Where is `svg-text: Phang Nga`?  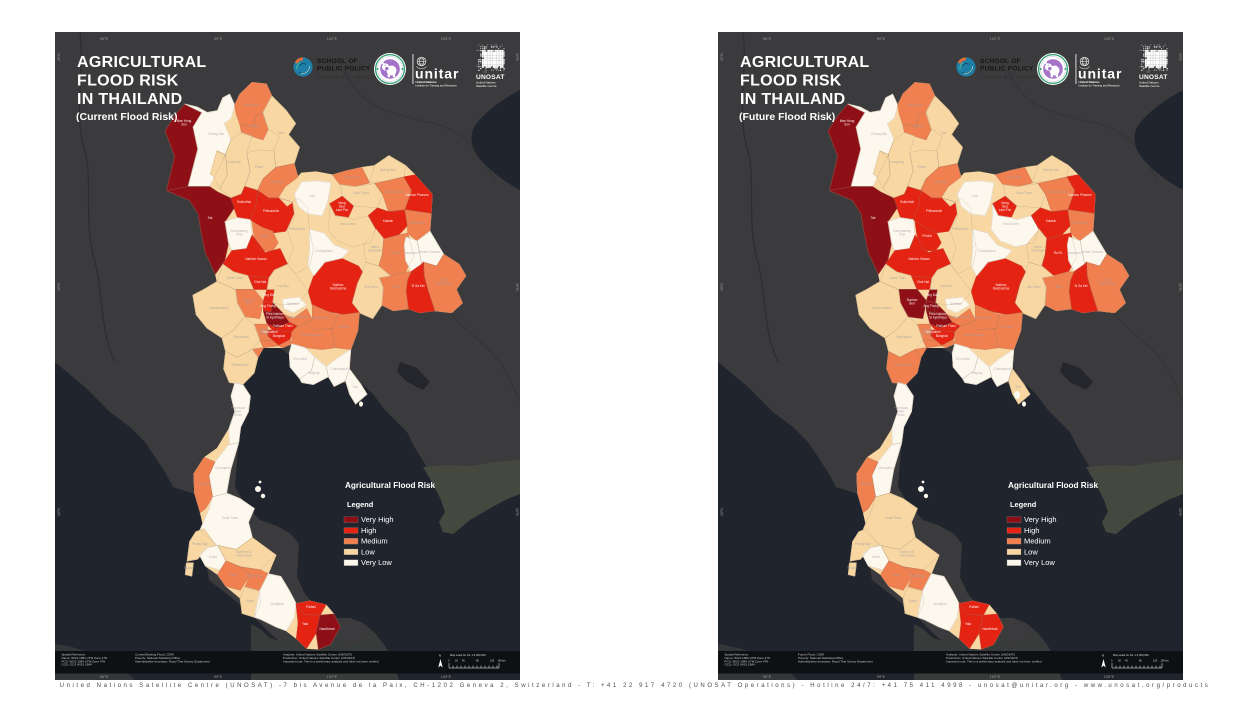 svg-text: Phang Nga is located at coordinates (863, 544).